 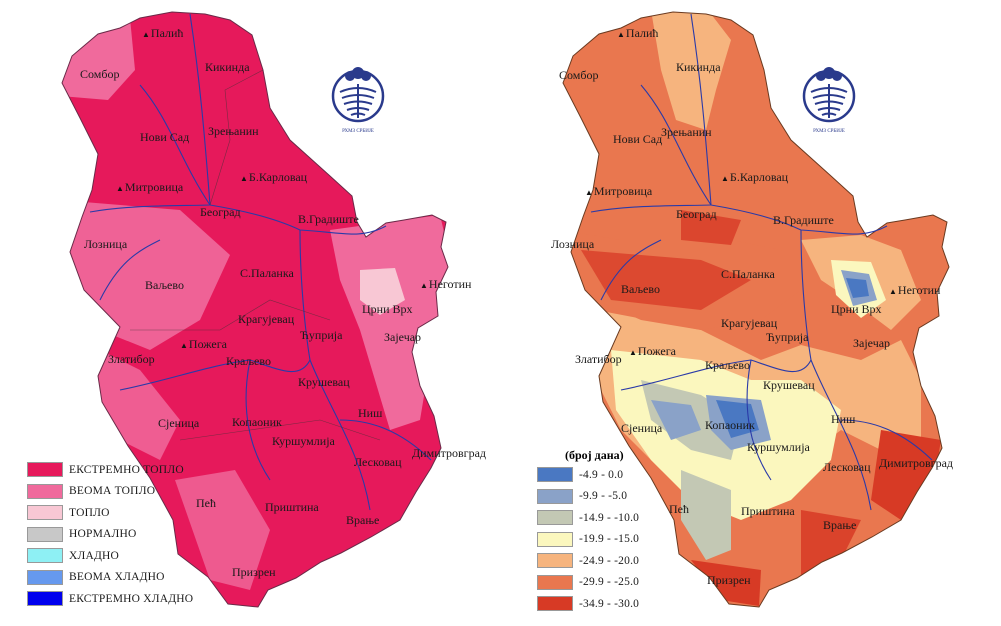 I want to click on left-legend-item: ВЕОМА ТОПЛО, so click(x=110, y=492).